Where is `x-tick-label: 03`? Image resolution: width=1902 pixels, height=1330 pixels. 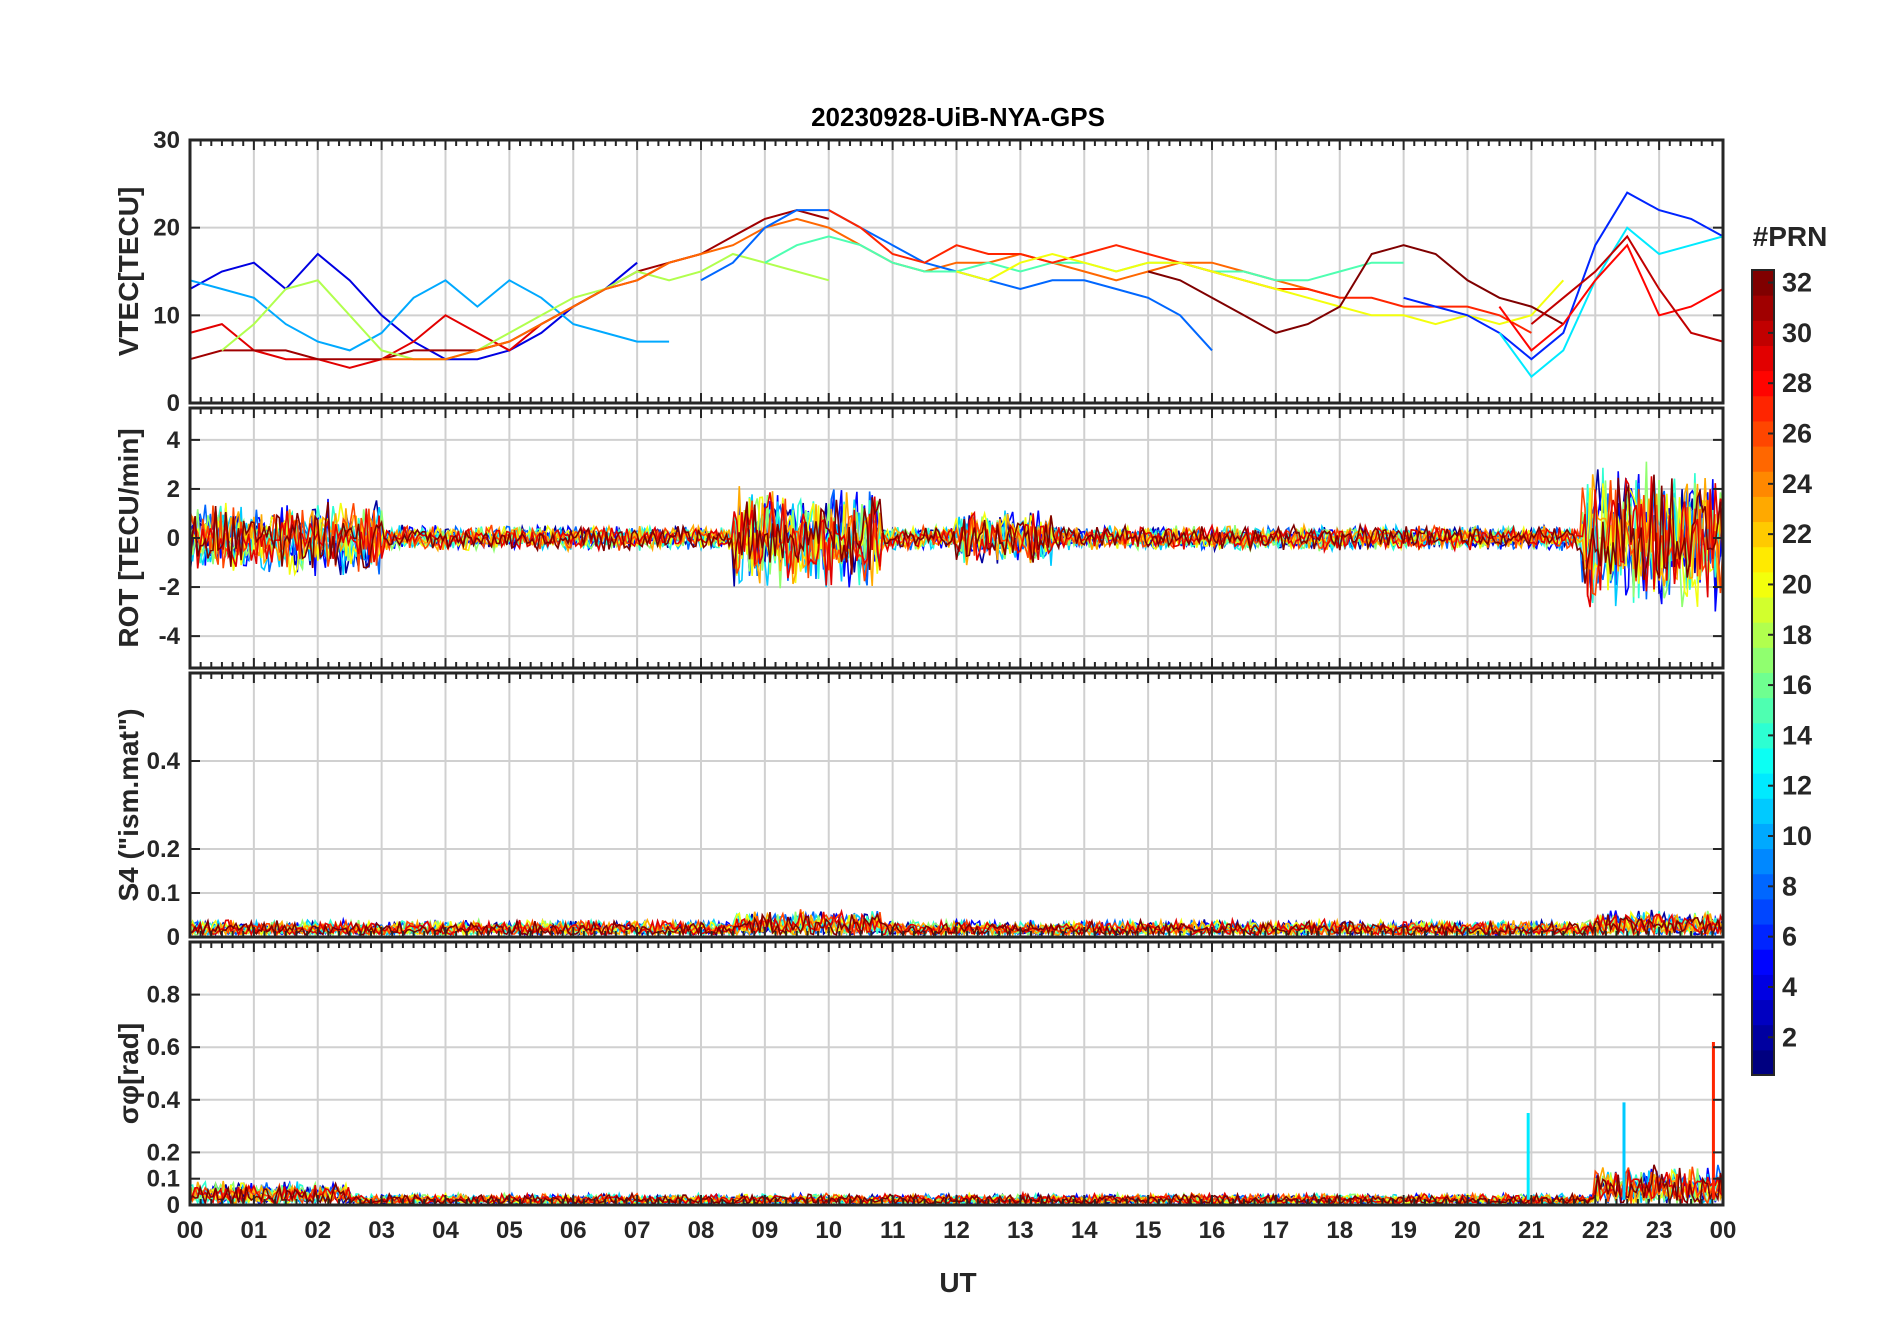
x-tick-label: 03 is located at coordinates (381, 1230).